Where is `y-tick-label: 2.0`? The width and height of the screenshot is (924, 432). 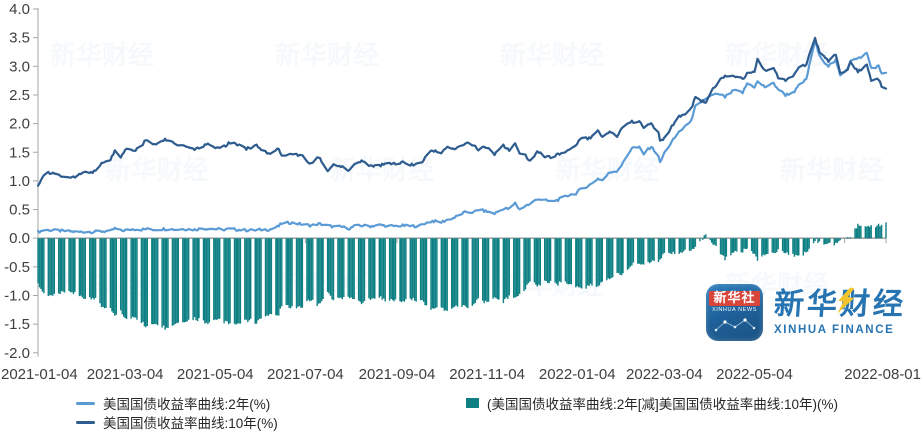
y-tick-label: 2.0 is located at coordinates (19, 124).